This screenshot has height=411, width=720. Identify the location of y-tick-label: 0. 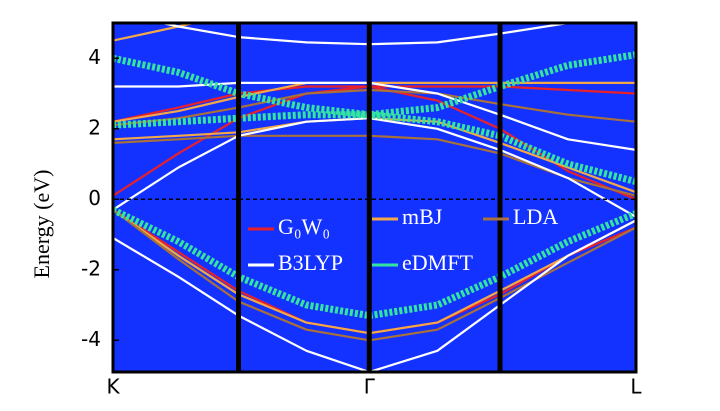
(94, 198).